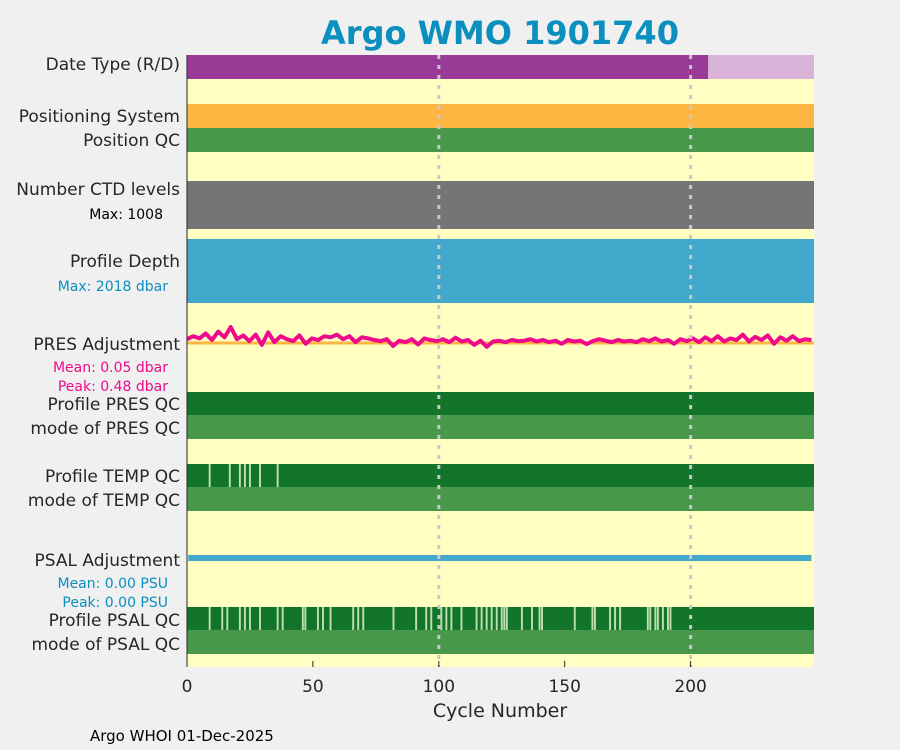  Describe the element at coordinates (313, 687) in the screenshot. I see `x-tick-label: 50` at that location.